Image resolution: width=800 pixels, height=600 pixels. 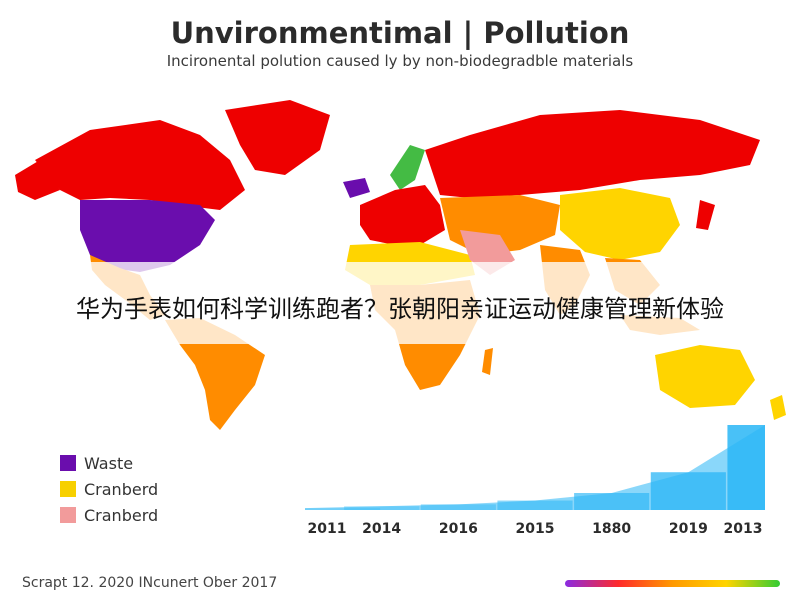 What do you see at coordinates (535, 529) in the screenshot?
I see `x-tick-label: 2015` at bounding box center [535, 529].